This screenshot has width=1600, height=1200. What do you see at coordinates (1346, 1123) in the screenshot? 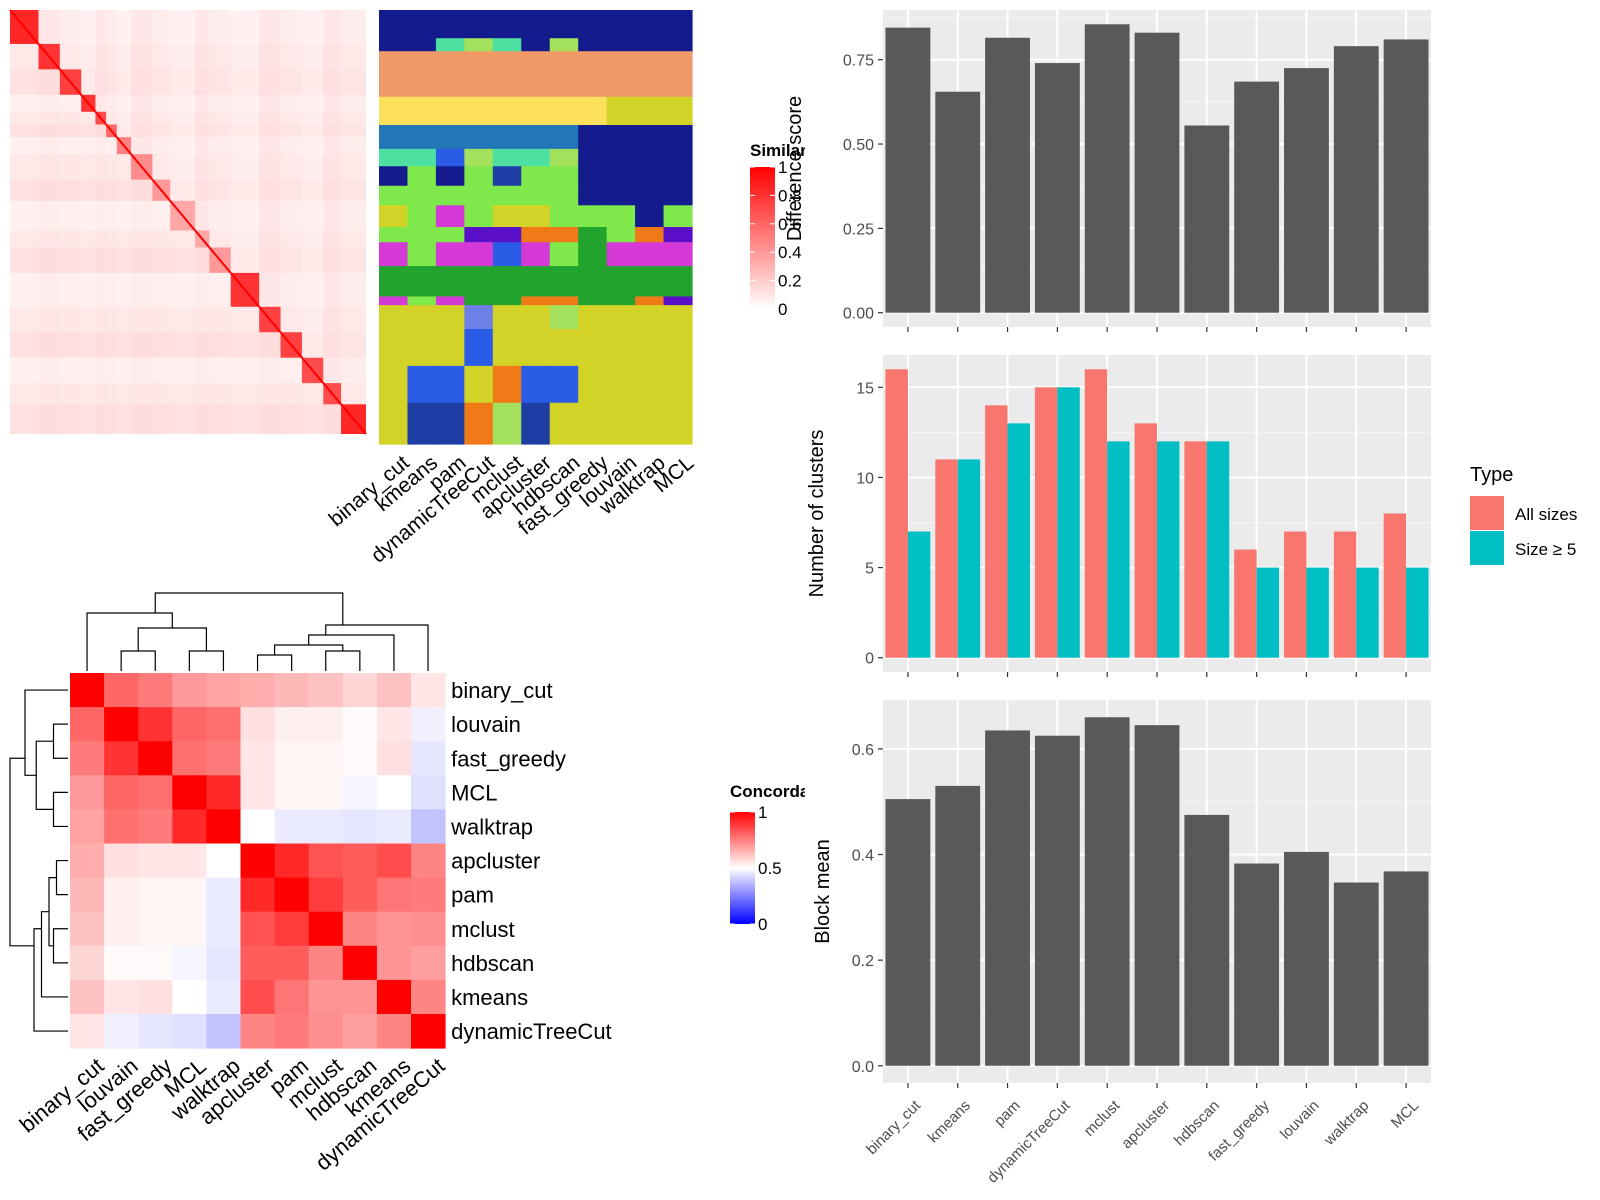
I see `x-tick-label: walktrap` at bounding box center [1346, 1123].